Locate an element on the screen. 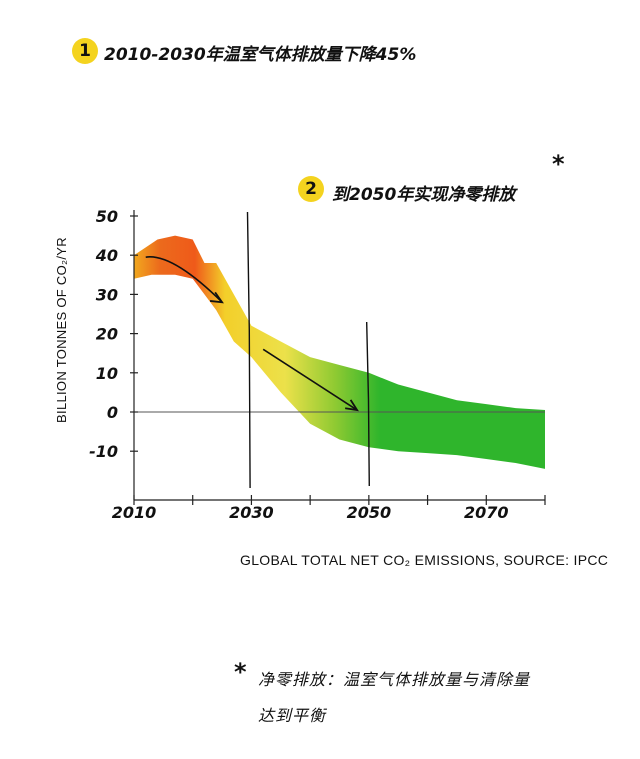  y-tick-label-0: 50 is located at coordinates (107, 216).